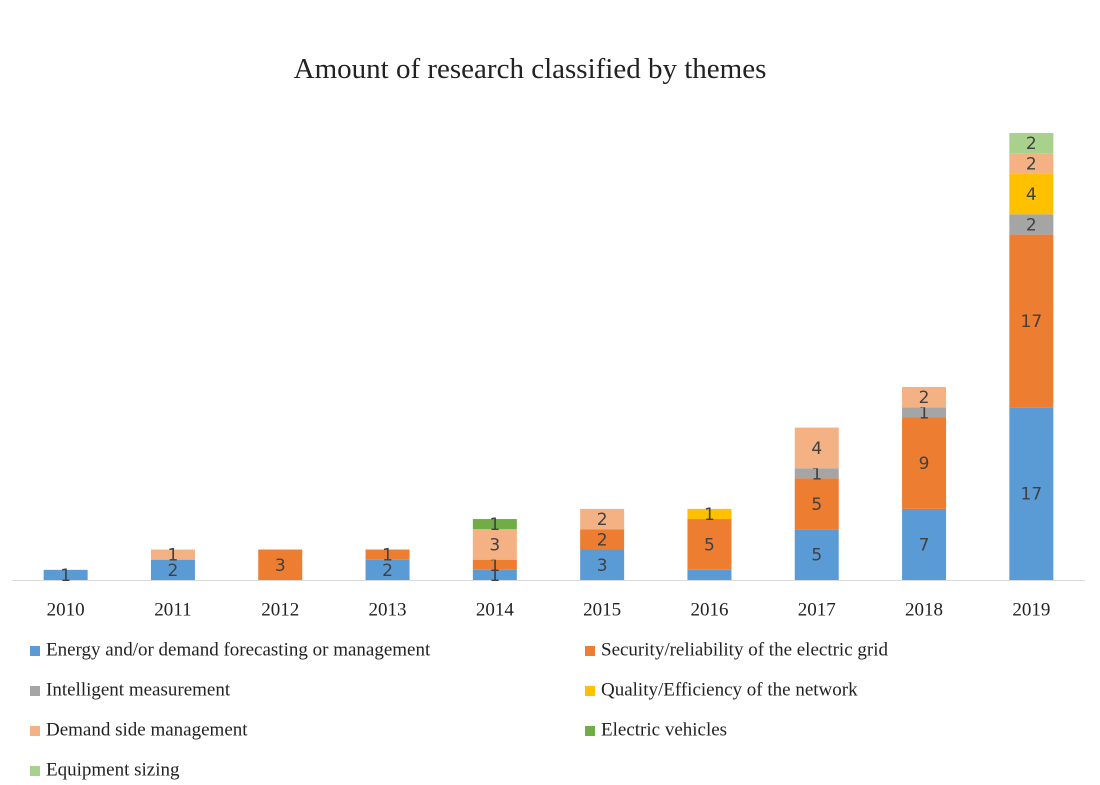 This screenshot has width=1100, height=785. What do you see at coordinates (147, 729) in the screenshot?
I see `legend-label: Demand side management` at bounding box center [147, 729].